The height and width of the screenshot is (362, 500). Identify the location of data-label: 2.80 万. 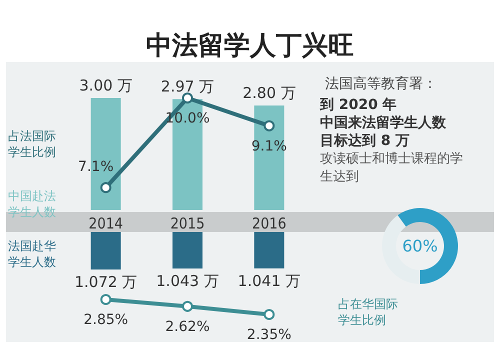
(269, 93).